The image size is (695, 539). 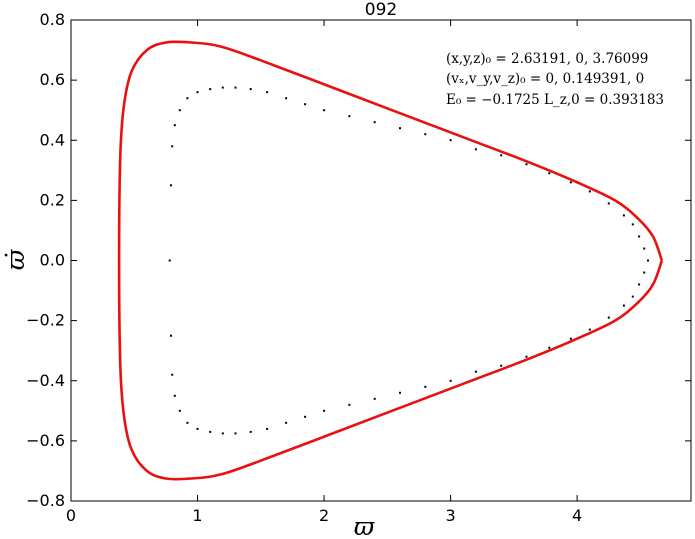 What do you see at coordinates (45, 380) in the screenshot?
I see `y-tick-label: −0.4` at bounding box center [45, 380].